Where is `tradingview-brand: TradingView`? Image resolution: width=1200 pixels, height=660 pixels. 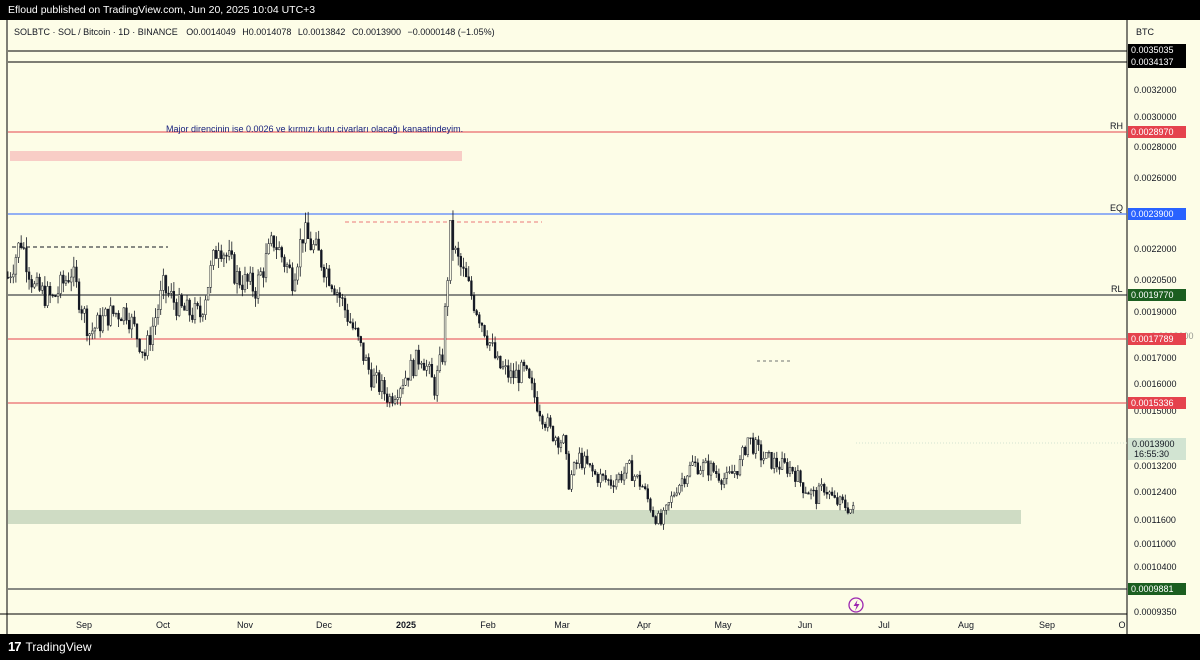 tradingview-brand: TradingView is located at coordinates (58, 647).